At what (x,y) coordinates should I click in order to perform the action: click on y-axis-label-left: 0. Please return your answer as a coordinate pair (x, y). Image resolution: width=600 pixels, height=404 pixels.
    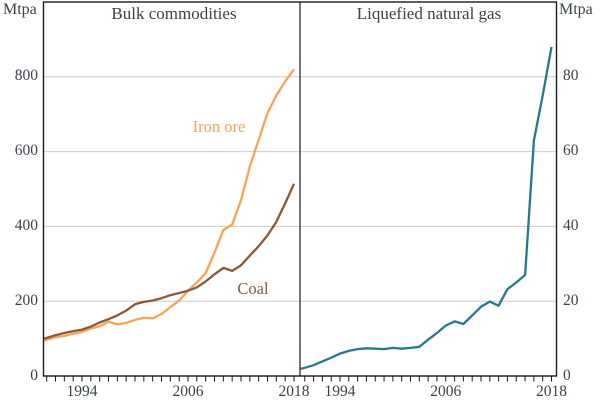
    Looking at the image, I should click on (34, 375).